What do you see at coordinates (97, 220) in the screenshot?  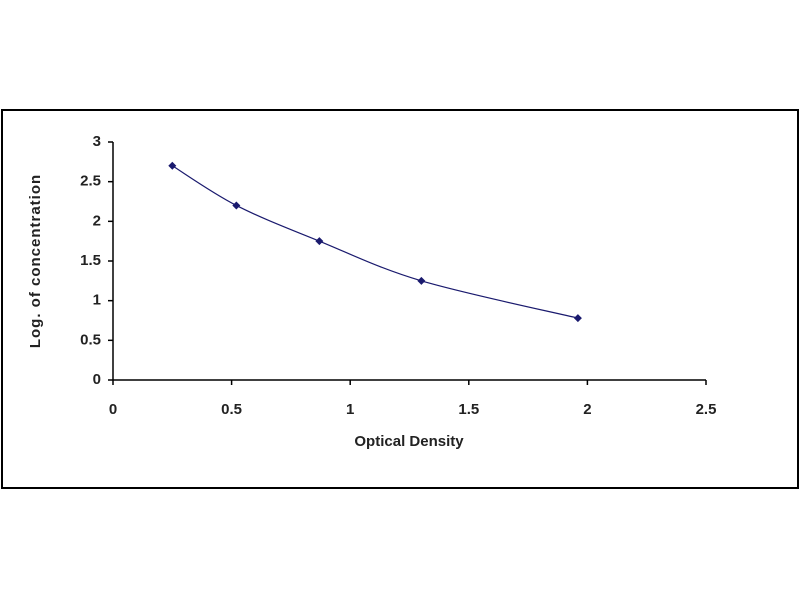 I see `y-tick-label: 2` at bounding box center [97, 220].